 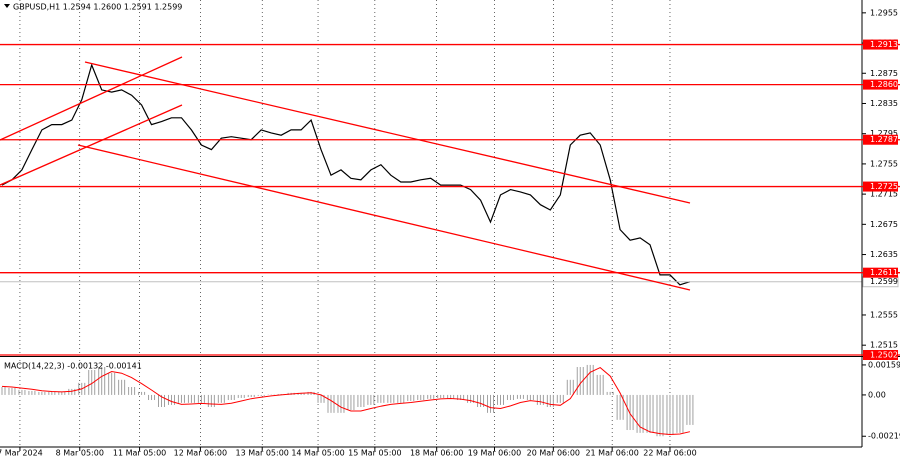 What do you see at coordinates (884, 186) in the screenshot?
I see `level-label: 1.2725` at bounding box center [884, 186].